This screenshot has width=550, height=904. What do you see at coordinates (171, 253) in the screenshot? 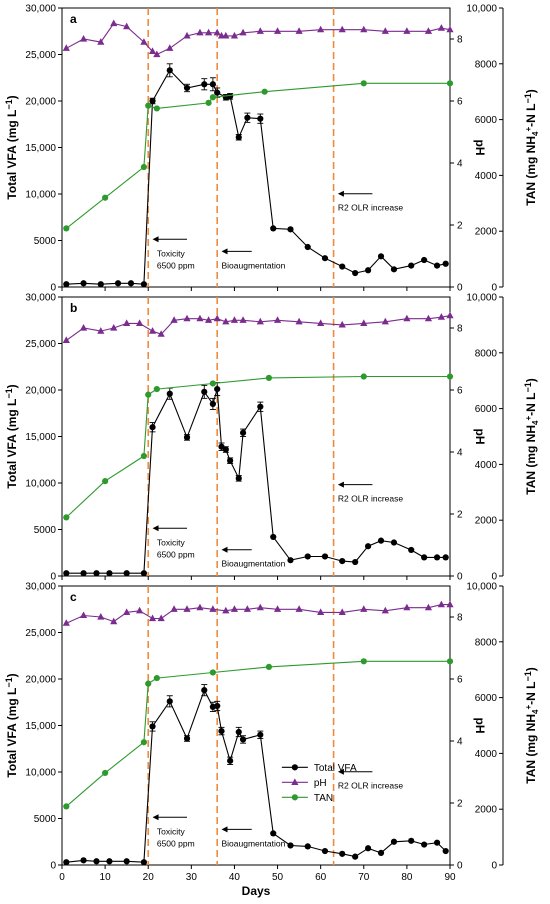
I see `annotation-text: Toxicity` at bounding box center [171, 253].